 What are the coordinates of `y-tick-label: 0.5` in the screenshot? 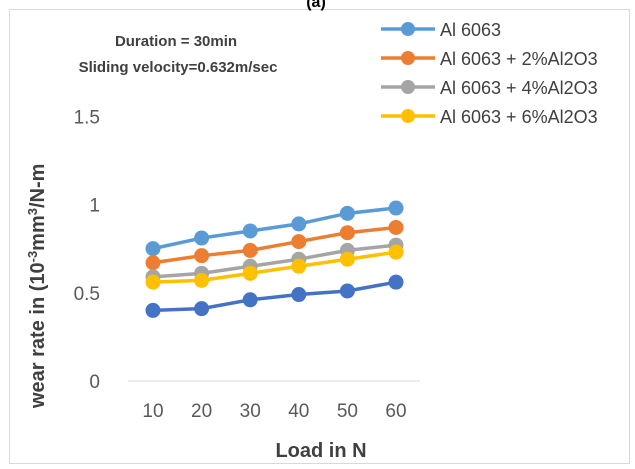 It's located at (87, 294).